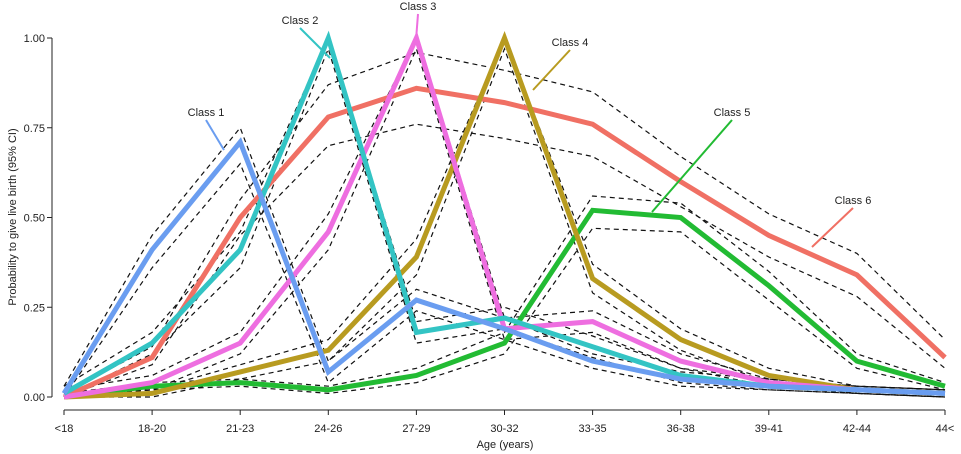  I want to click on x-tick-label: 18-20, so click(152, 429).